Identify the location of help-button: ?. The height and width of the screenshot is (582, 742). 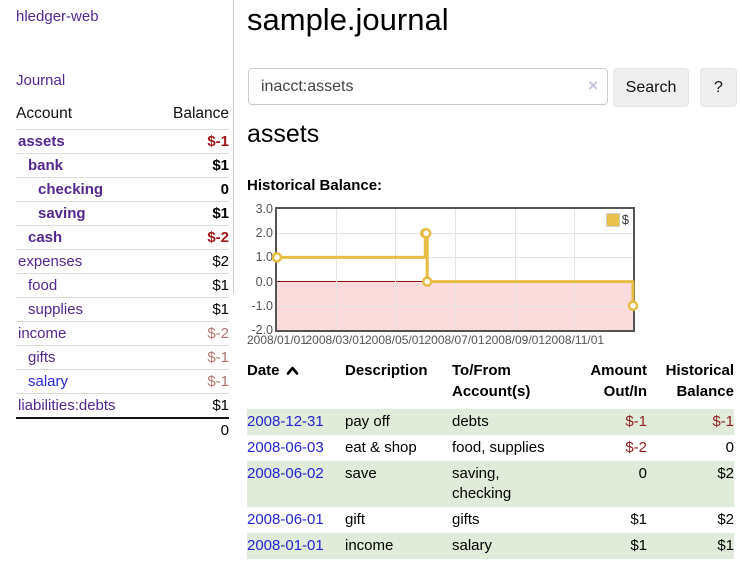
(718, 87).